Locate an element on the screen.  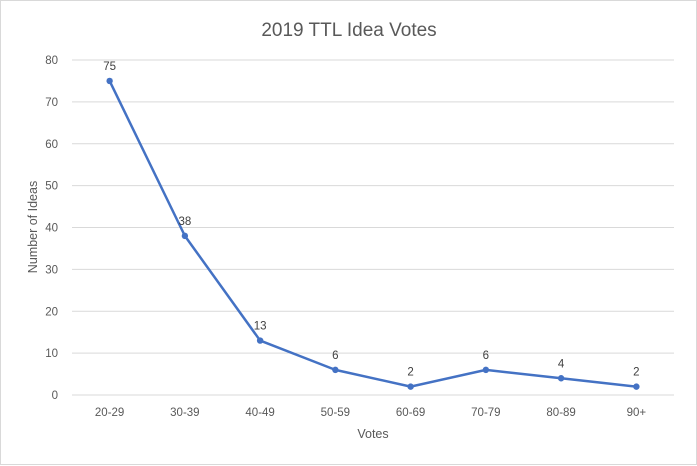
y-axis-ticks: 0 10 20 30 40 50 60 70 80 is located at coordinates (51, 228).